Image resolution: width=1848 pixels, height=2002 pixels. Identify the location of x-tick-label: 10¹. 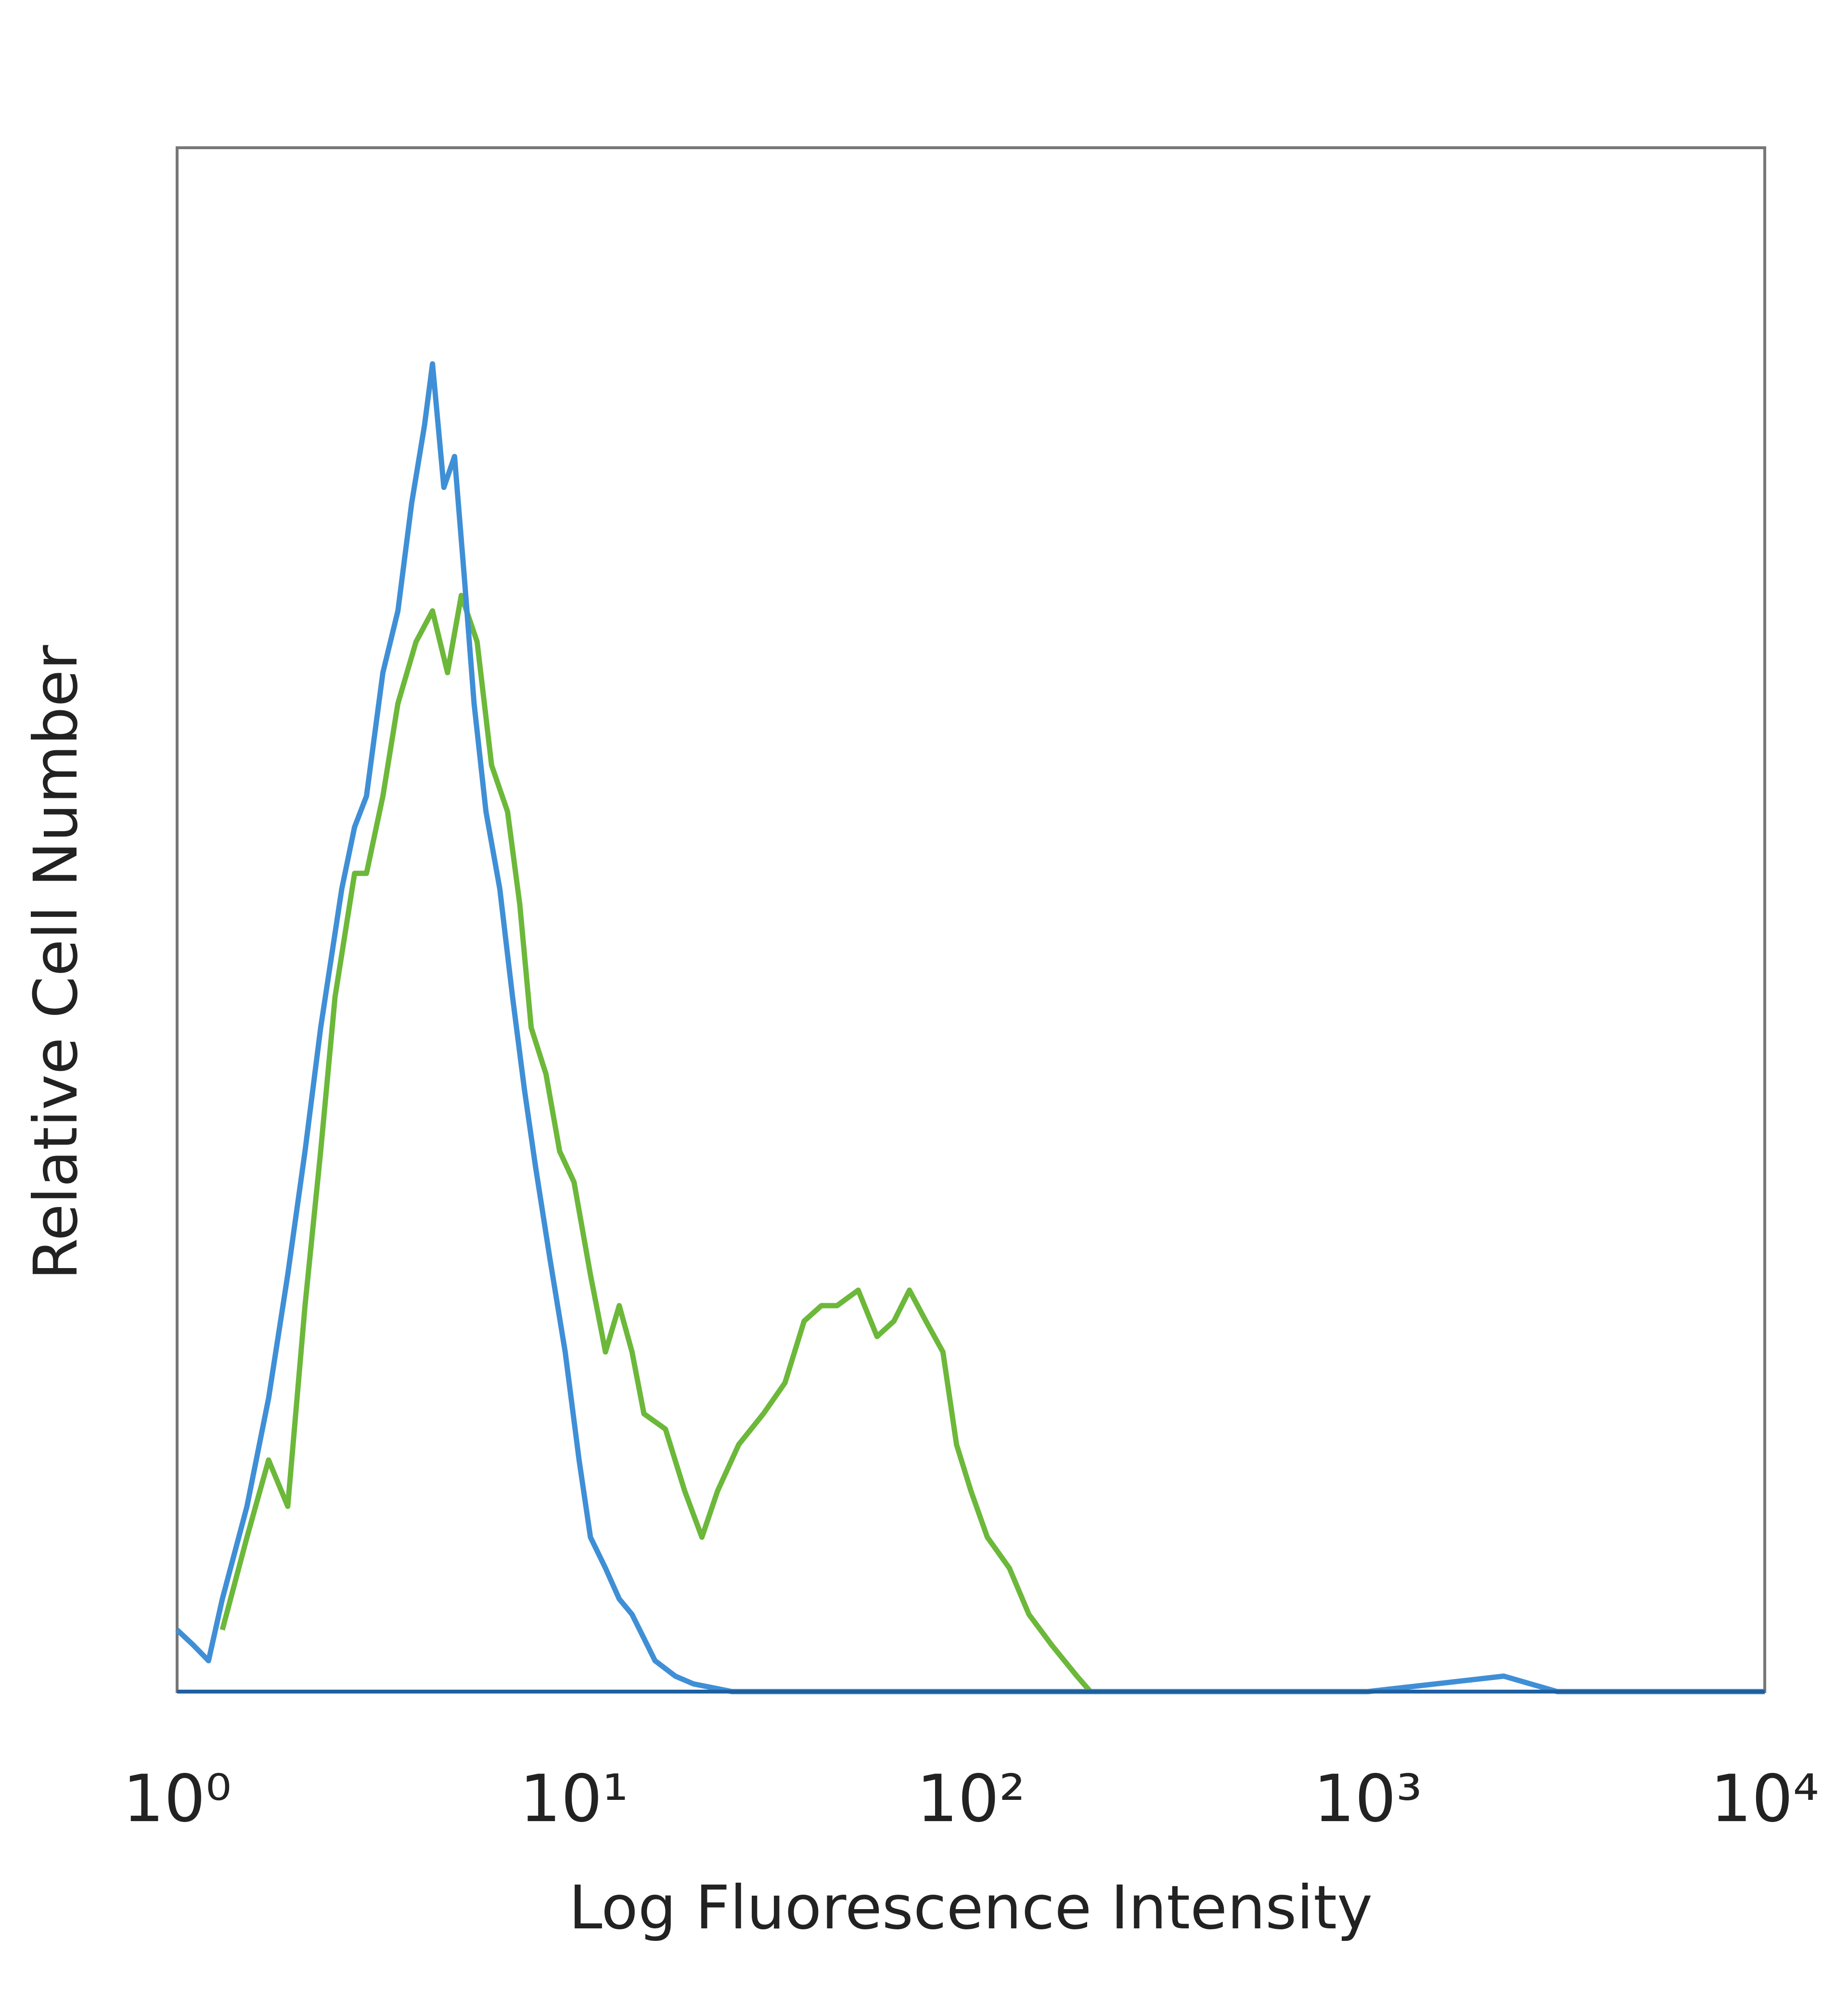
(574, 1798).